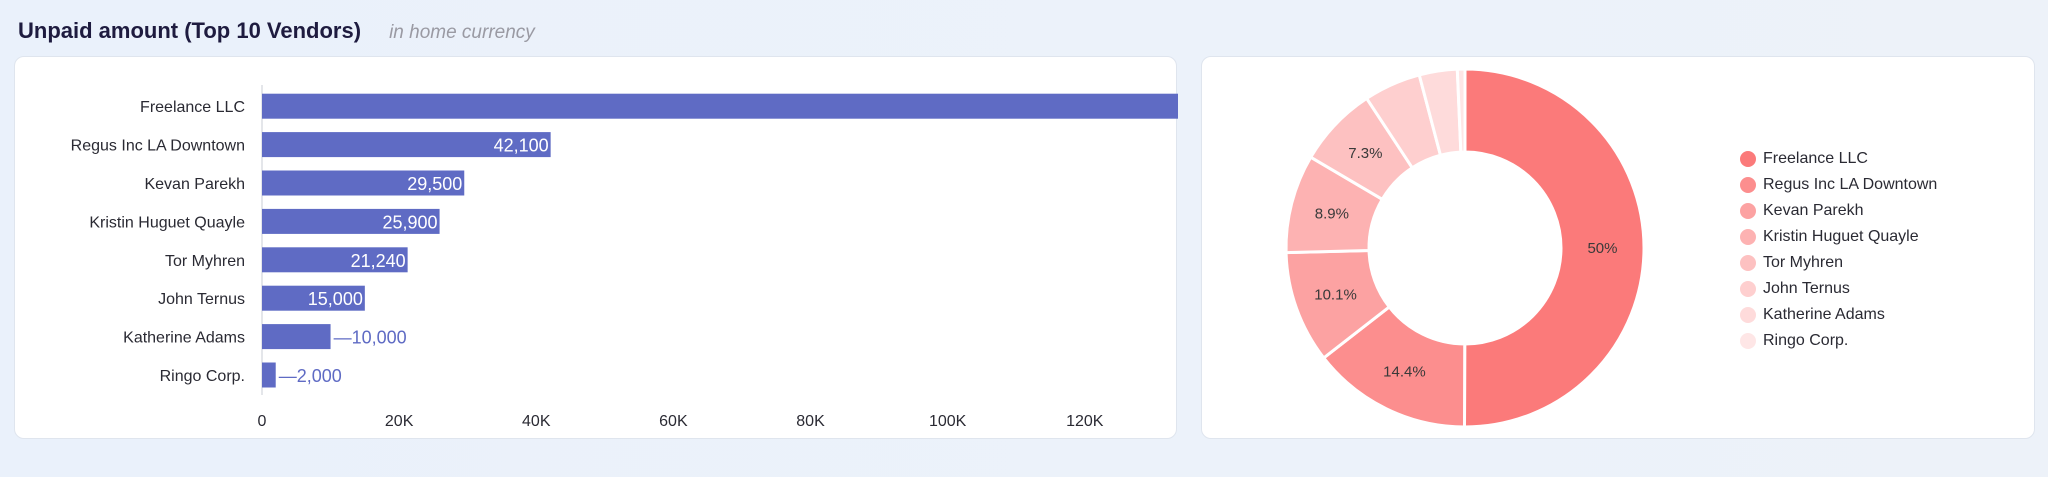 The image size is (2048, 477). I want to click on bar-value-label-kevan-parekh: 29,500, so click(434, 184).